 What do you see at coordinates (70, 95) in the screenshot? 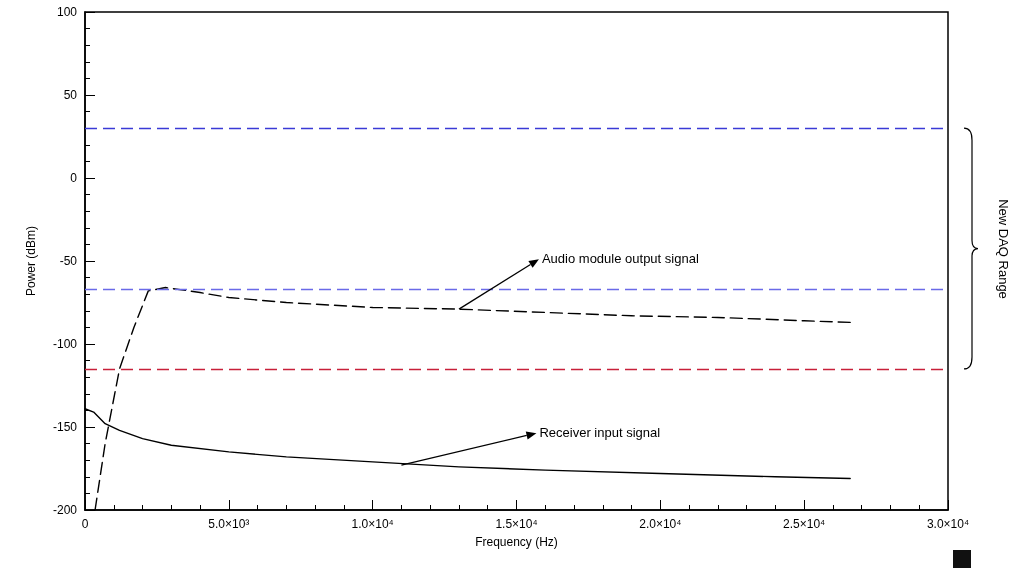
I see `y-tick-label: 50` at bounding box center [70, 95].